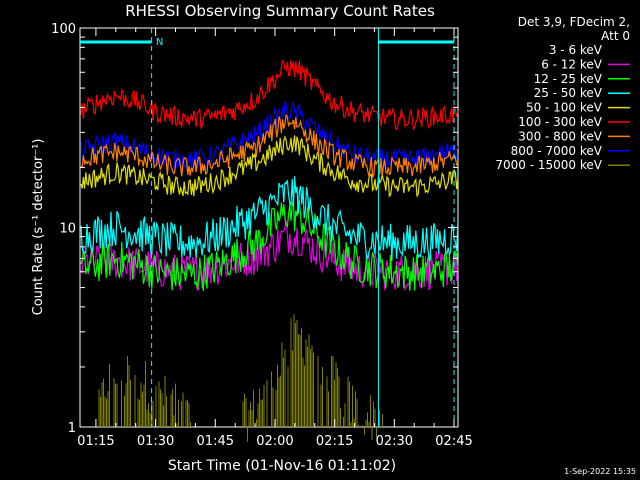 Image resolution: width=640 pixels, height=480 pixels. I want to click on series-50-100-kev, so click(269, 166).